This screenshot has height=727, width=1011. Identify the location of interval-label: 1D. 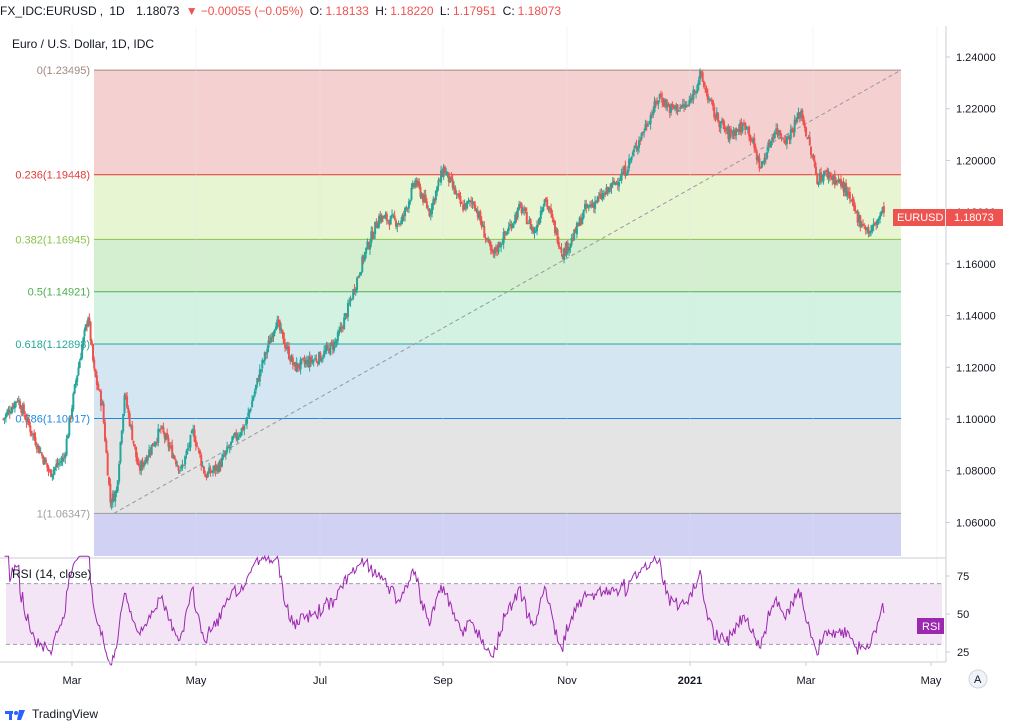
(117, 11).